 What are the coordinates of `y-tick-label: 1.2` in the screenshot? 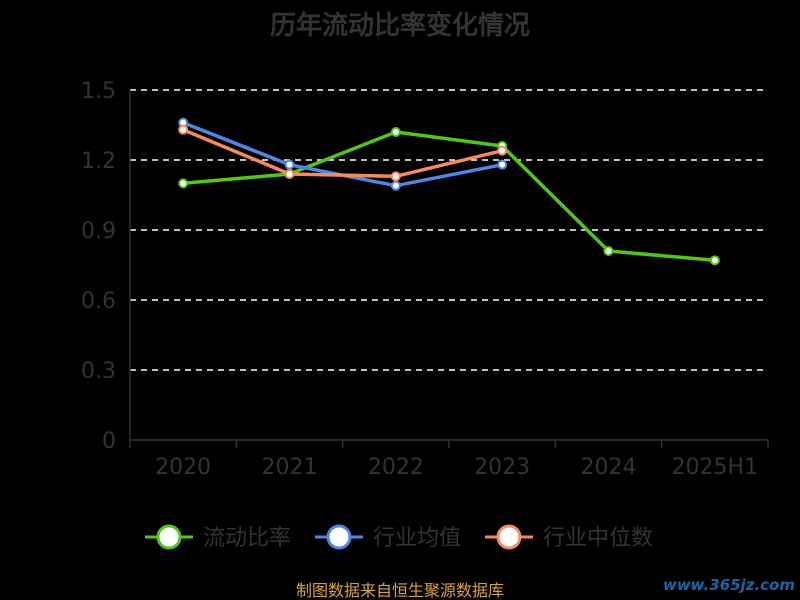 It's located at (98, 161).